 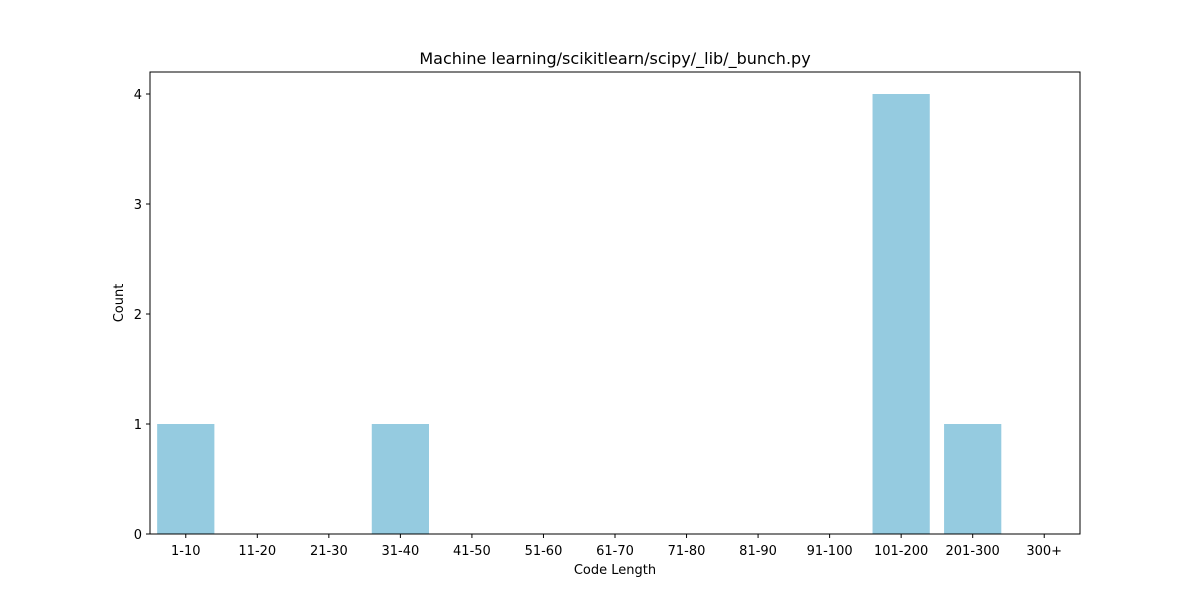 What do you see at coordinates (138, 315) in the screenshot?
I see `y-tick-label: 2` at bounding box center [138, 315].